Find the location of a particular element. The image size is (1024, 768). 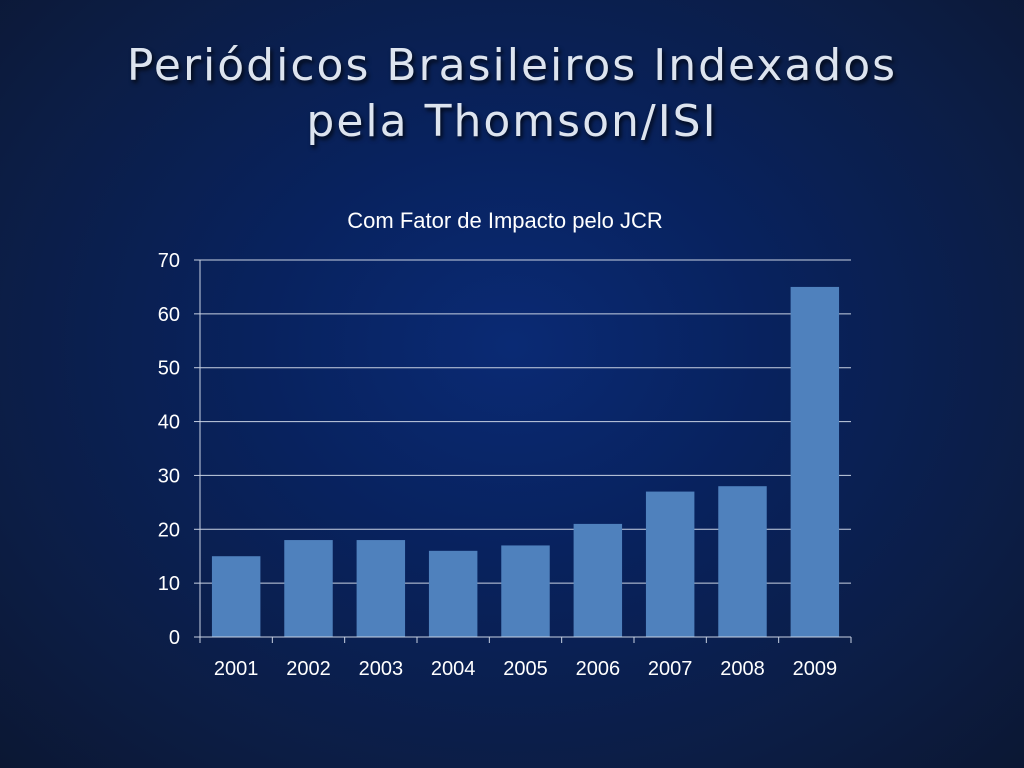

chart-title: Com Fator de Impacto pelo JCR is located at coordinates (504, 220).